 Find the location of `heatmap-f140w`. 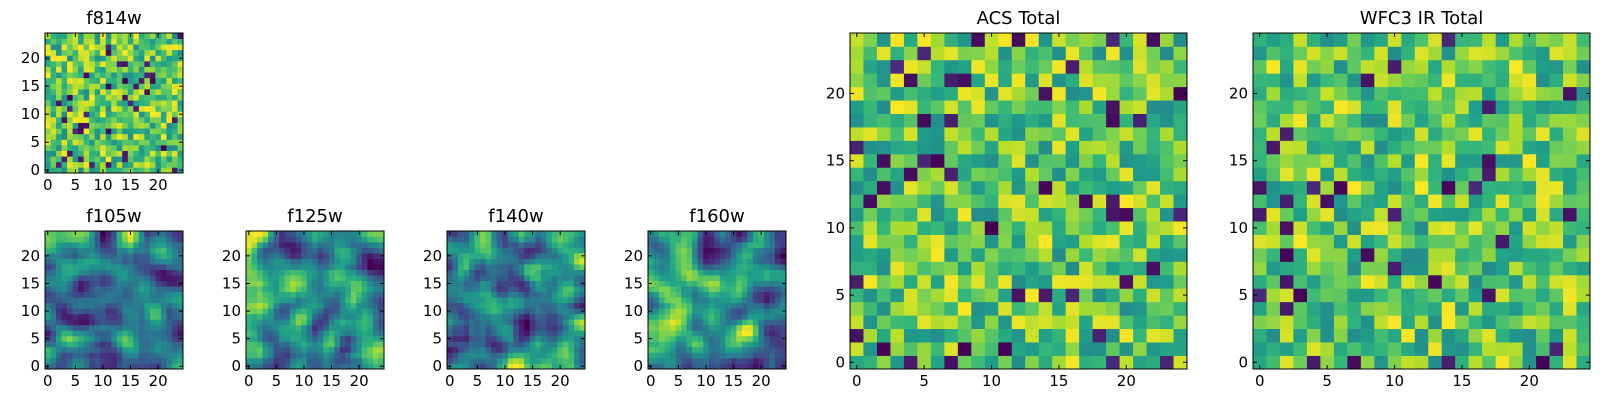

heatmap-f140w is located at coordinates (516, 300).